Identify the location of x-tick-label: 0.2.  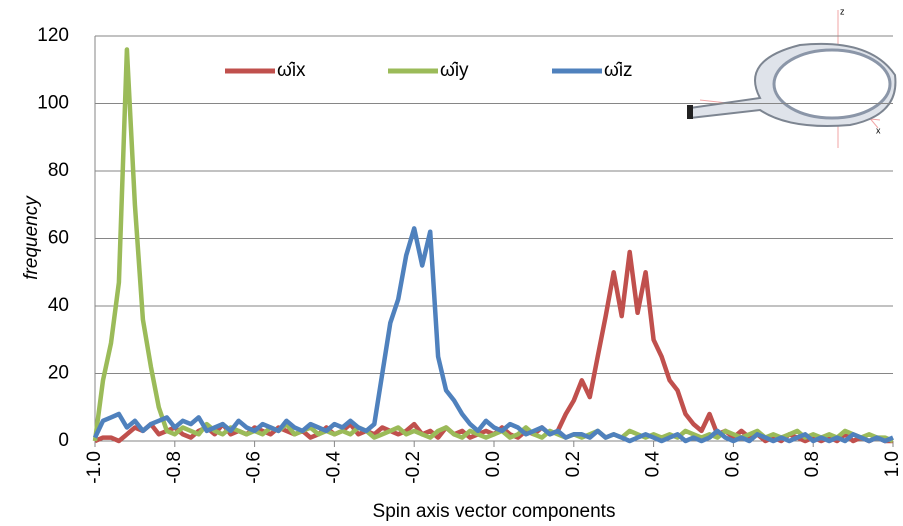
(573, 464).